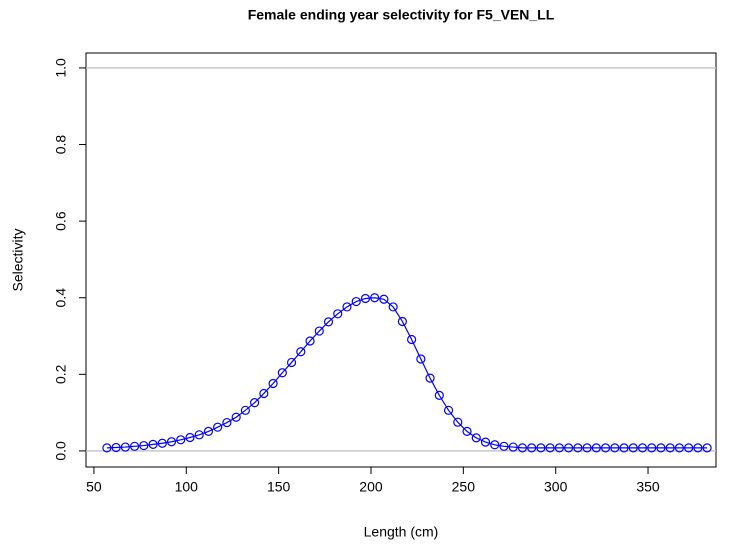  I want to click on y-axis-label: Selectivity, so click(18, 259).